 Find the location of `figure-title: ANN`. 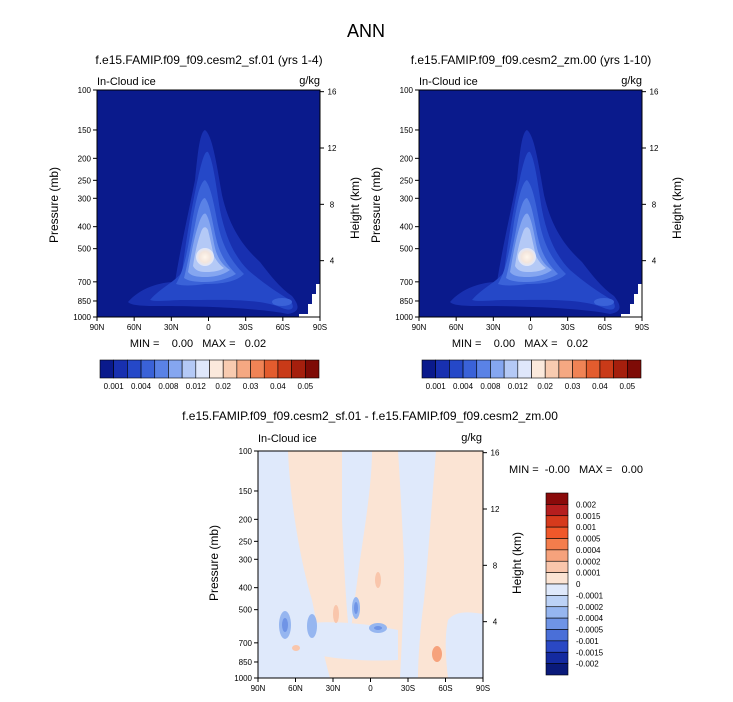

figure-title: ANN is located at coordinates (366, 31).